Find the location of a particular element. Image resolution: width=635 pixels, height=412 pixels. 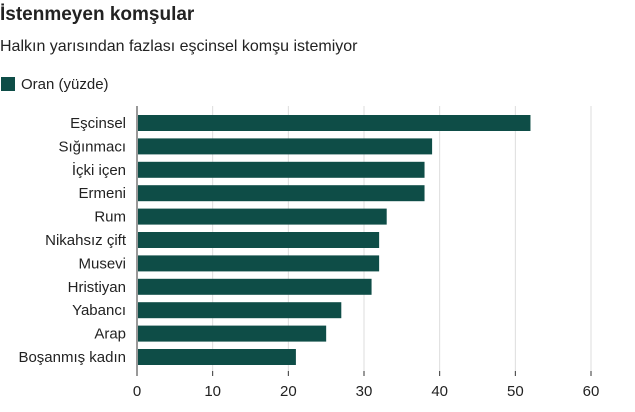

category-label: Musevi is located at coordinates (102, 263).